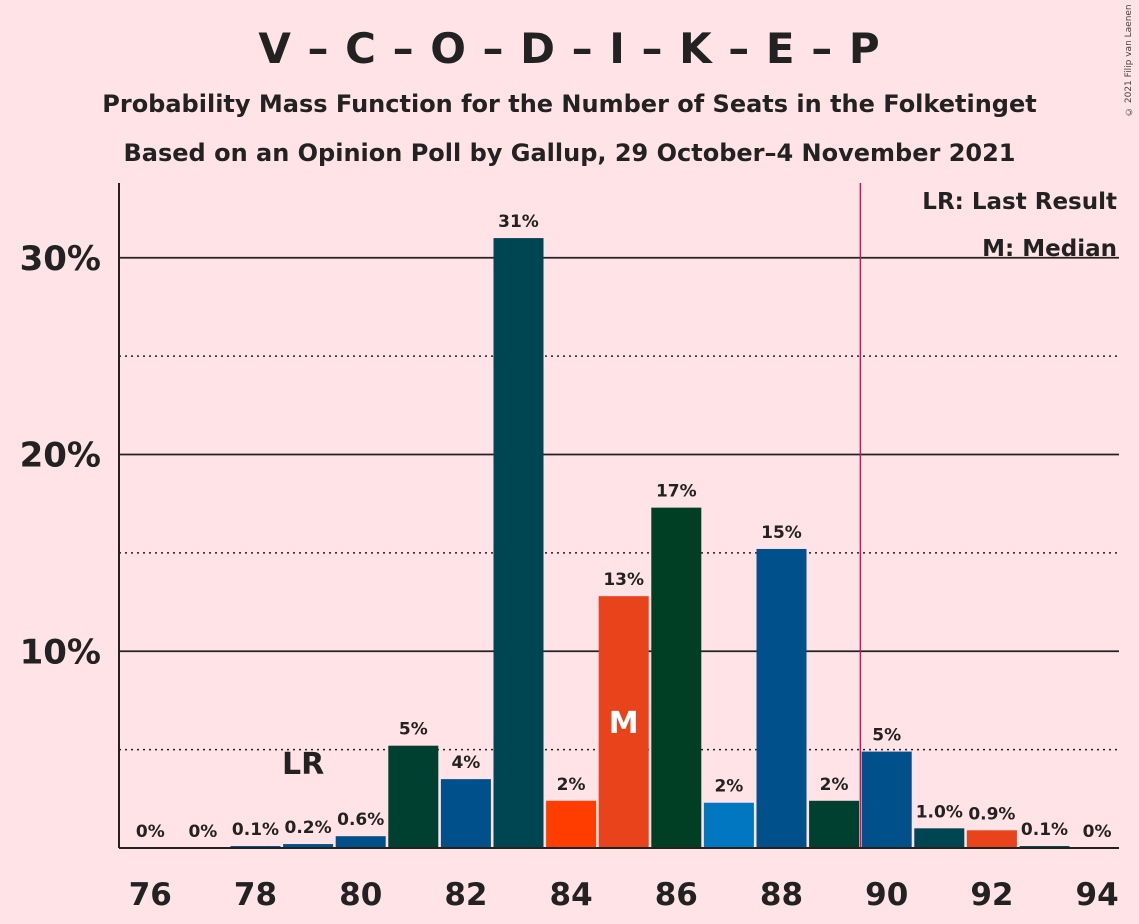  What do you see at coordinates (150, 895) in the screenshot?
I see `x-tick-label: 76` at bounding box center [150, 895].